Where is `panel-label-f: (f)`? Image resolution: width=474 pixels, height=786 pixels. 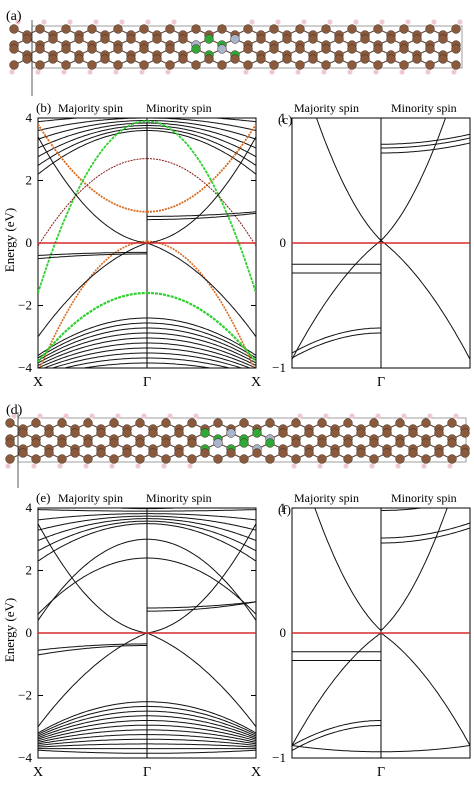
panel-label-f: (f) is located at coordinates (284, 509).